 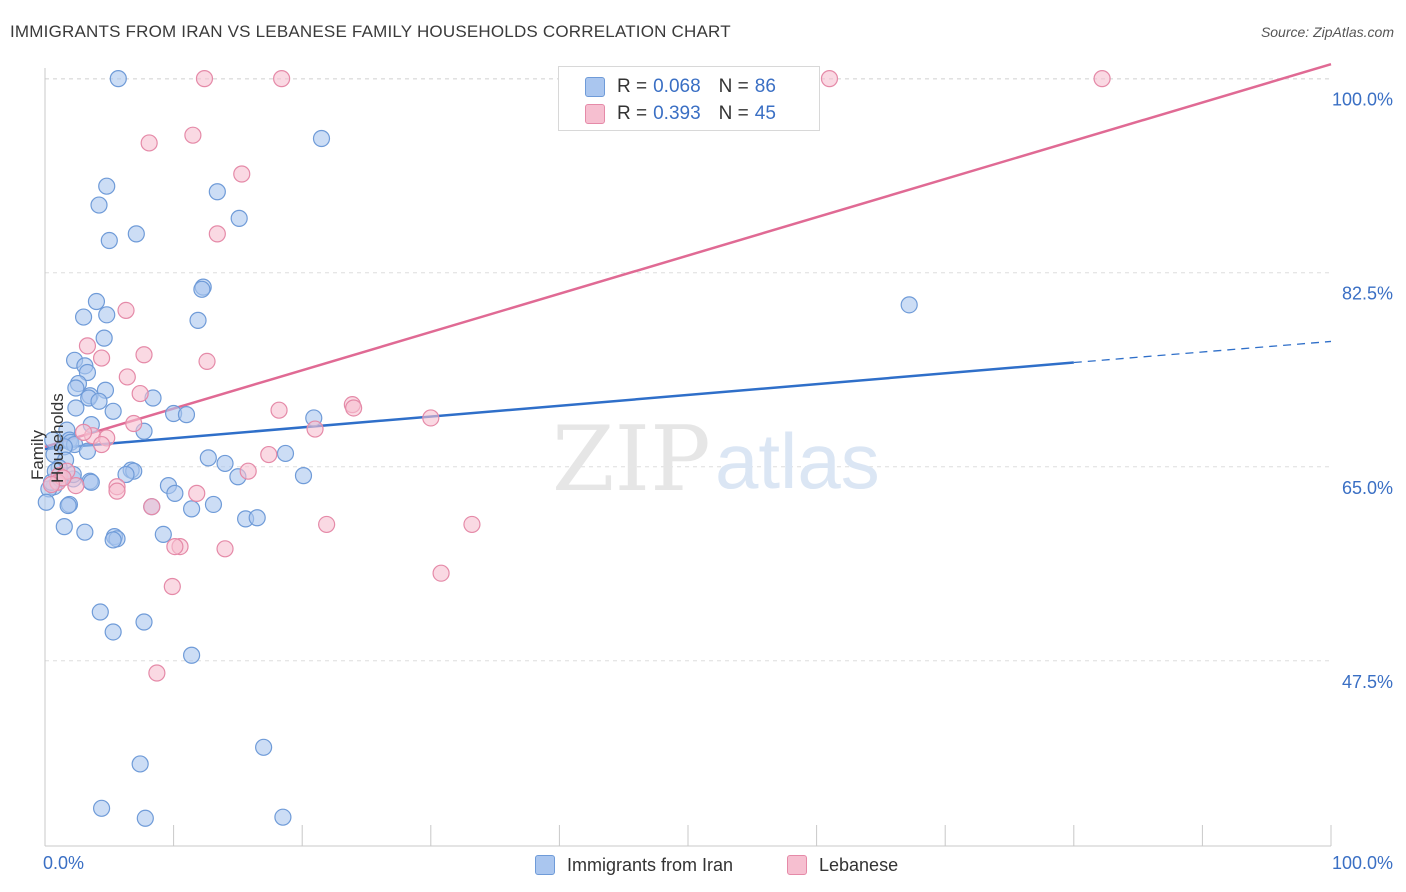 I want to click on series-legend-iran: Immigrants from Iran, so click(x=634, y=865).